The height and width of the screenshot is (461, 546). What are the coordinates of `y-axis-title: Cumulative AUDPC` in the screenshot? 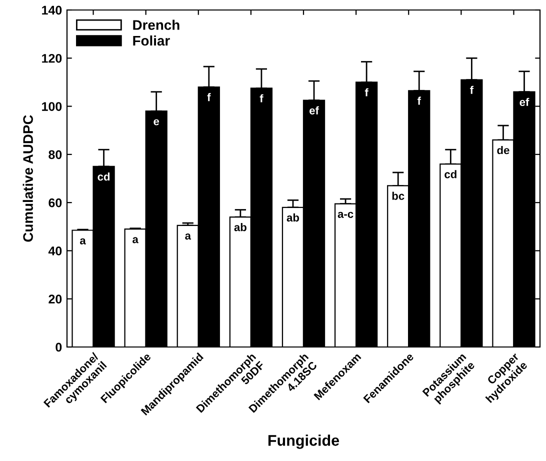 It's located at (27, 178).